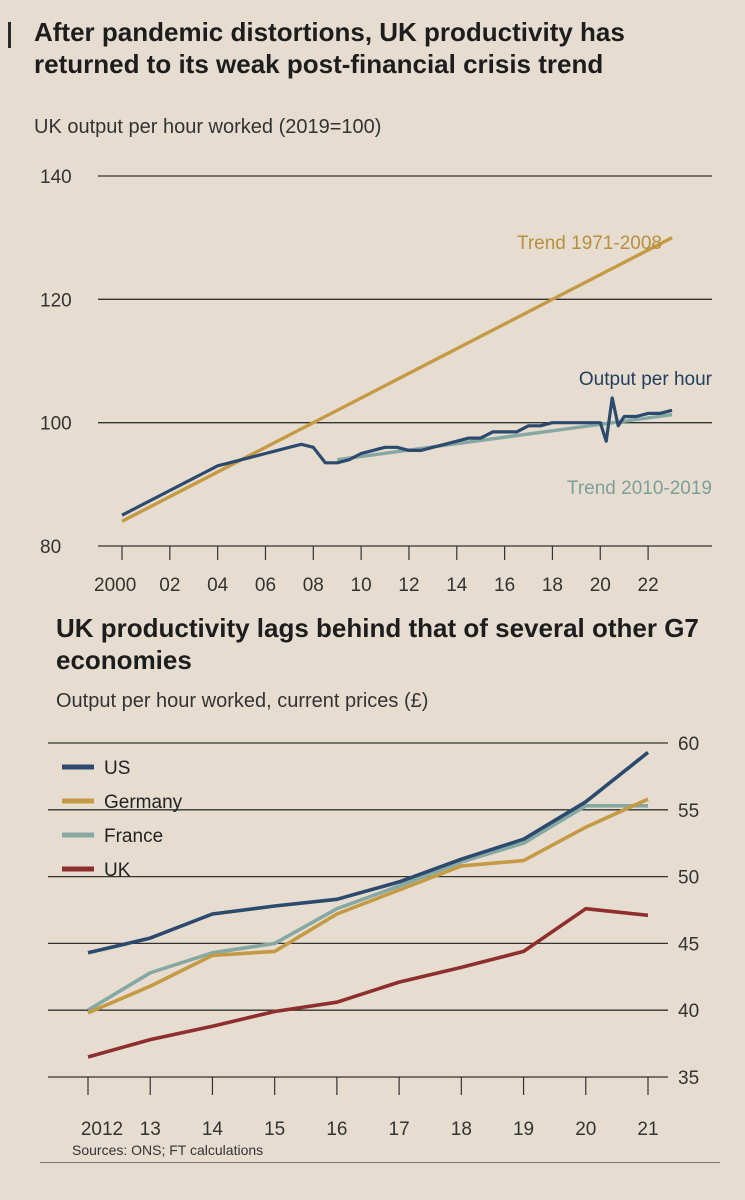  I want to click on chart1-xtick-14: 14, so click(457, 585).